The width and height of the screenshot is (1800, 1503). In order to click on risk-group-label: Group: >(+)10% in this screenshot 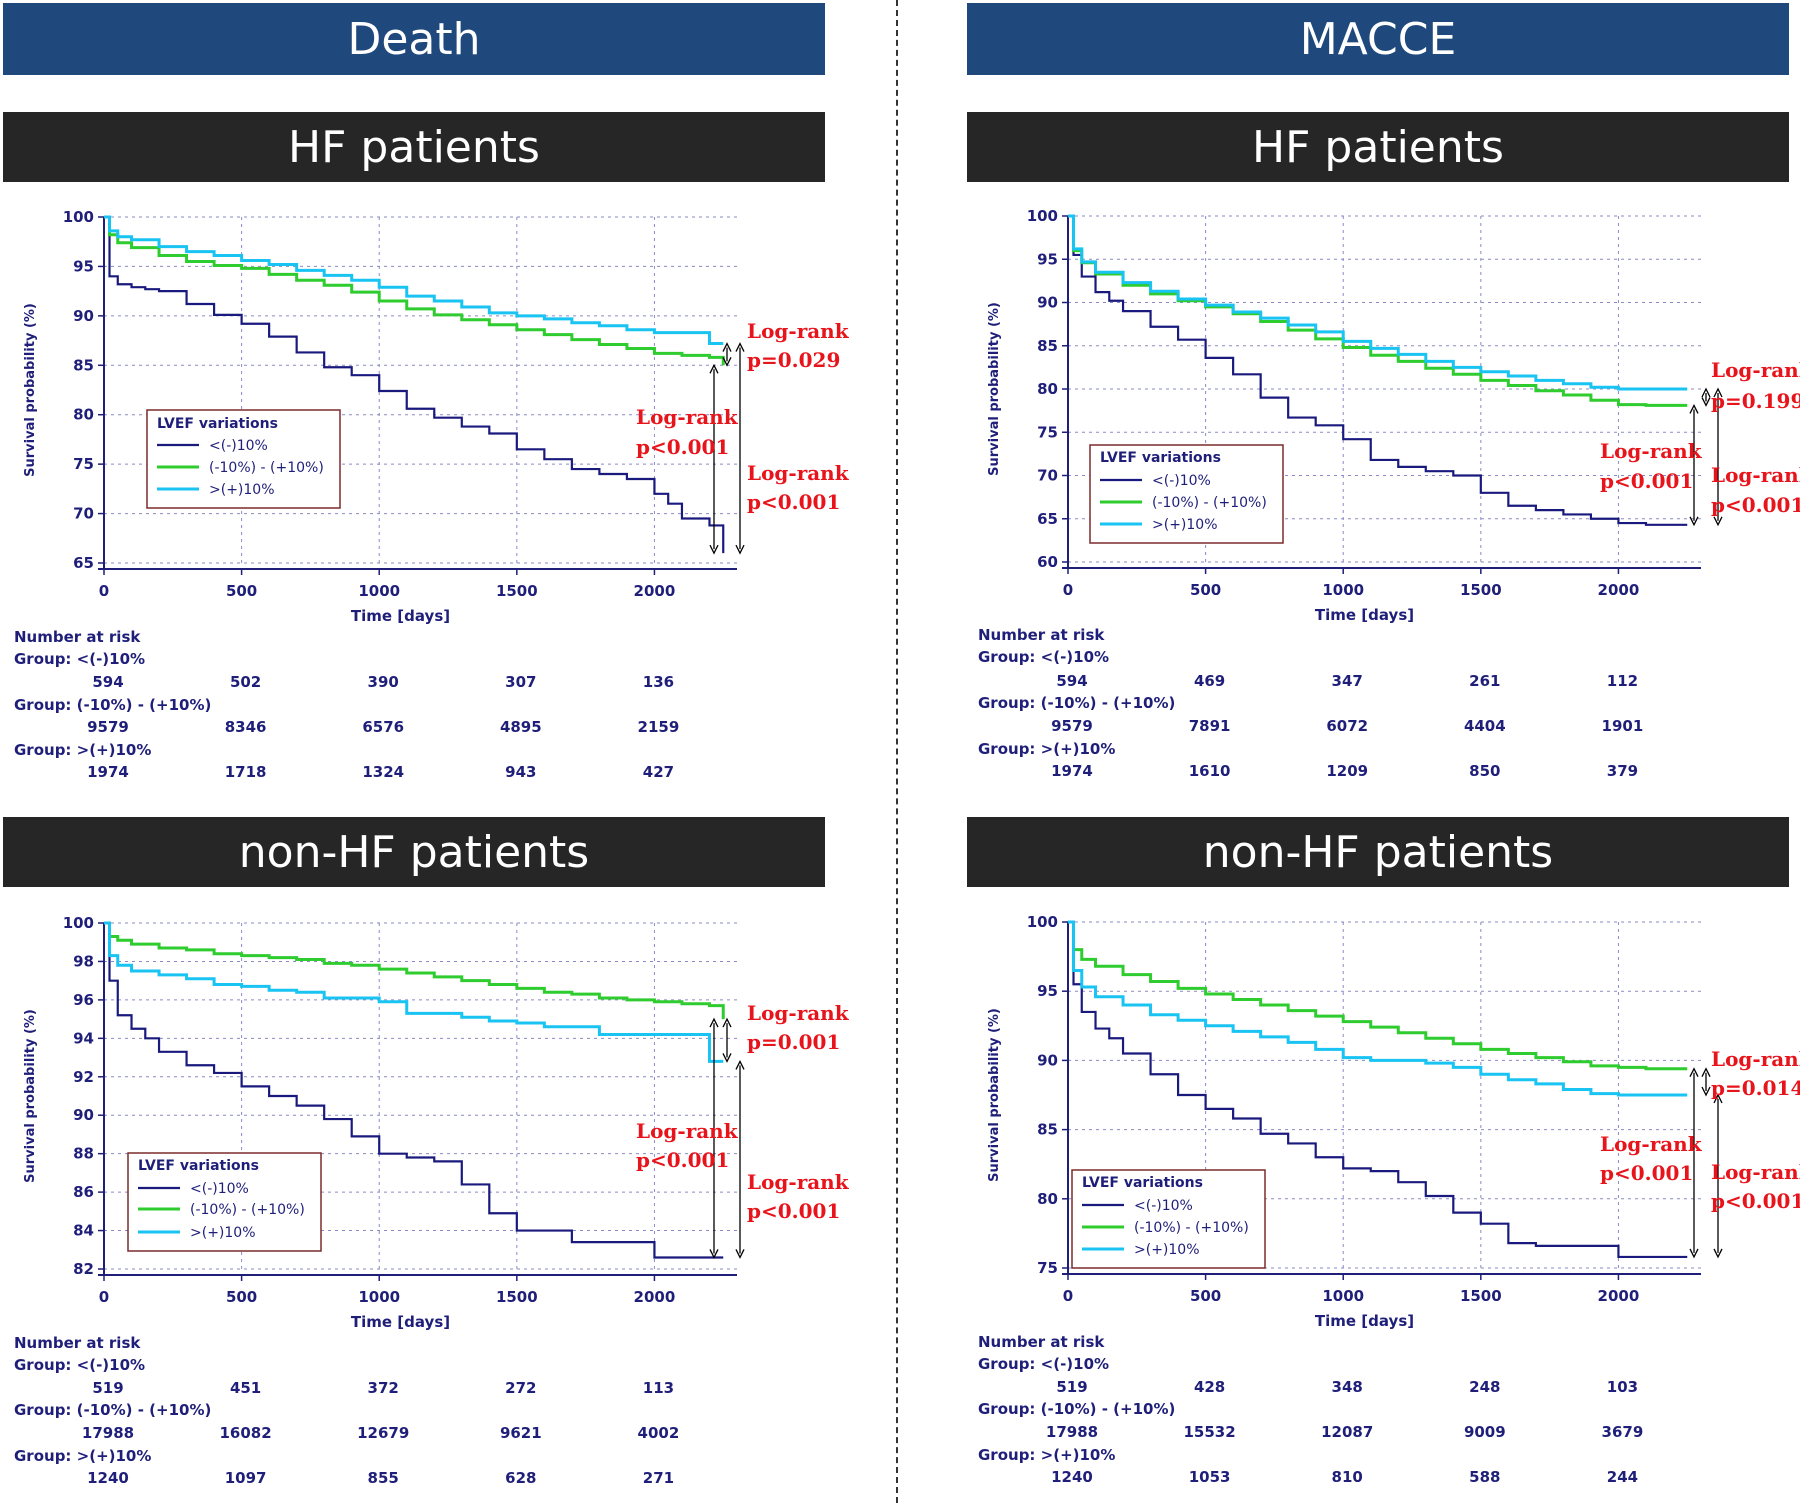, I will do `click(82, 1456)`.